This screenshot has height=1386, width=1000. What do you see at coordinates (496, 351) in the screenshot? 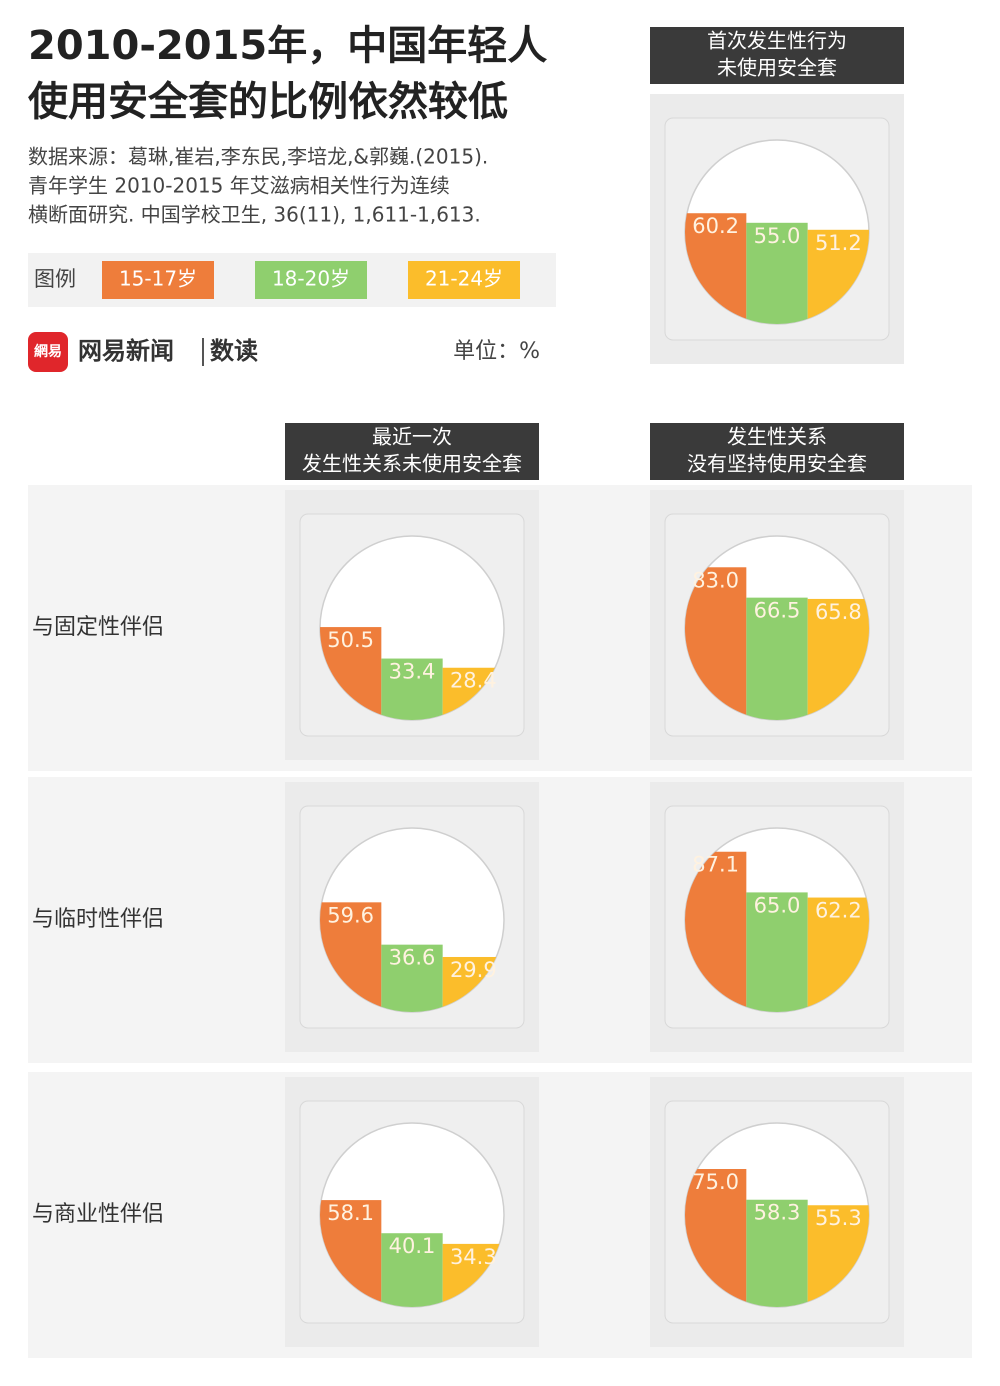
I see `unit: 单位：%` at bounding box center [496, 351].